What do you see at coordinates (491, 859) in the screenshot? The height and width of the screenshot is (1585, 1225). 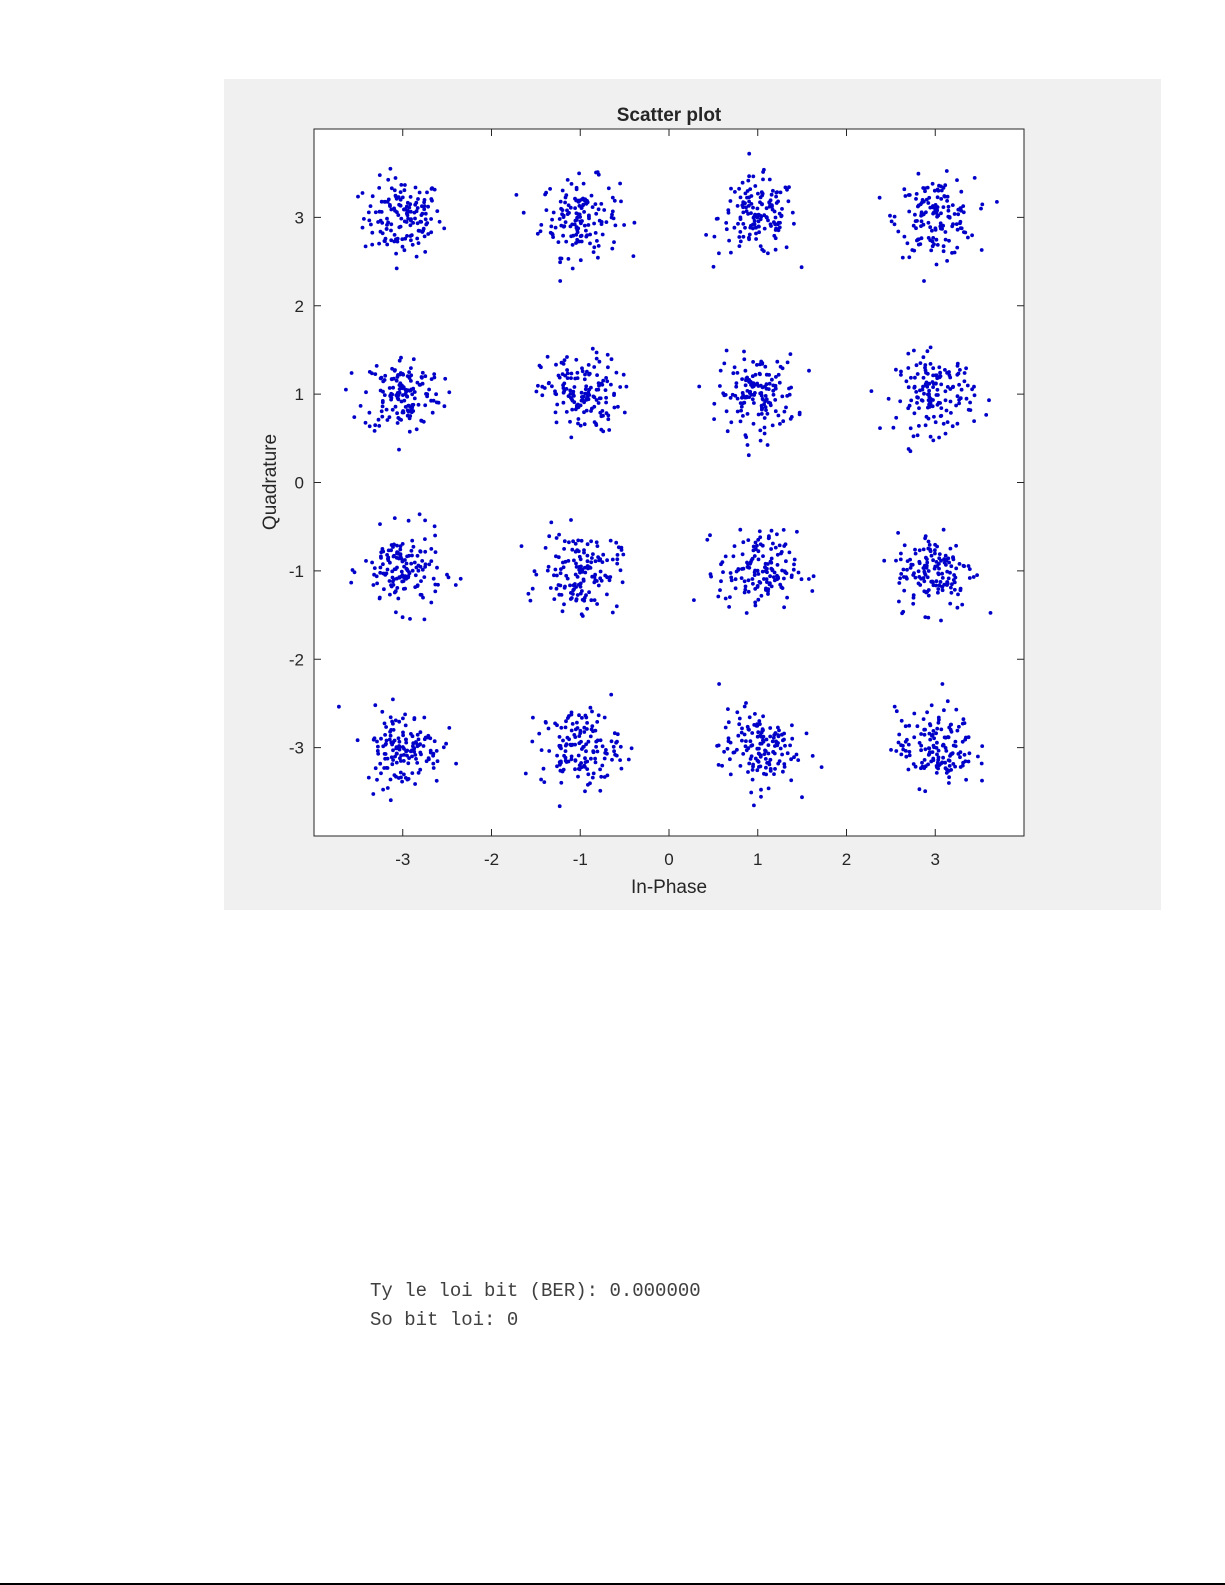 I see `x-tick-label: -2` at bounding box center [491, 859].